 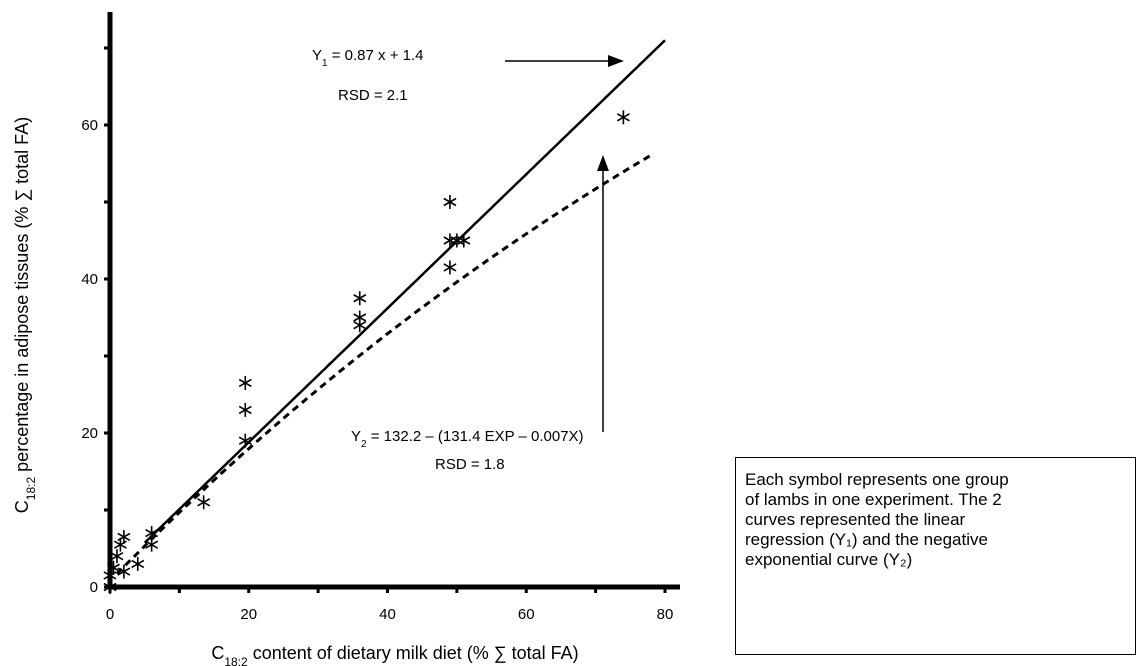 What do you see at coordinates (873, 499) in the screenshot?
I see `note-line: of lambs in one experiment. The 2` at bounding box center [873, 499].